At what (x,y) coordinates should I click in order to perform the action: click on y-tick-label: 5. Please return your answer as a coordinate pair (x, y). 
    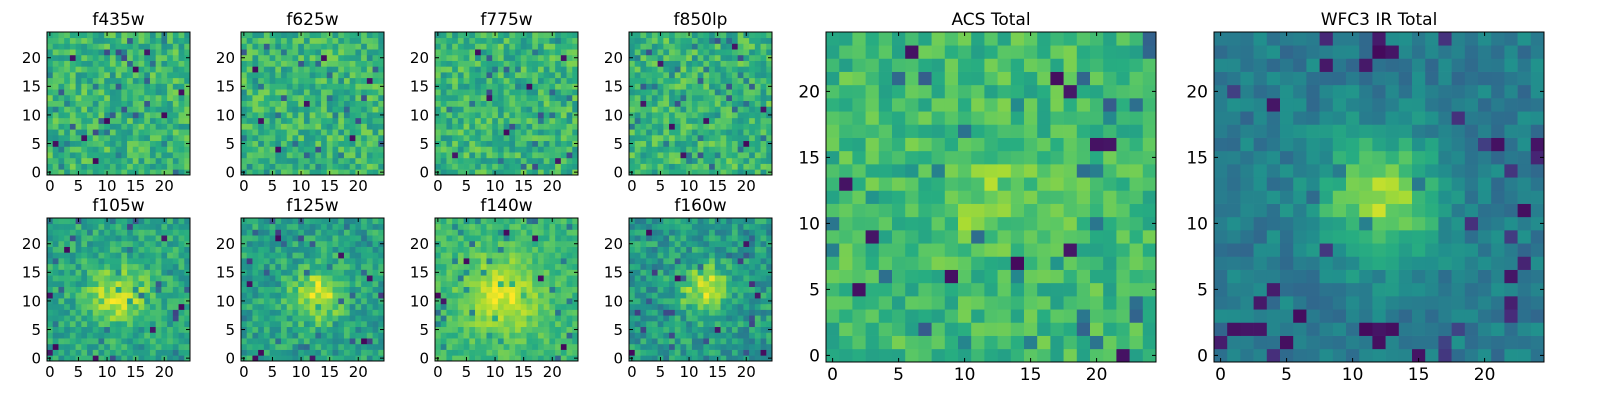
    Looking at the image, I should click on (230, 330).